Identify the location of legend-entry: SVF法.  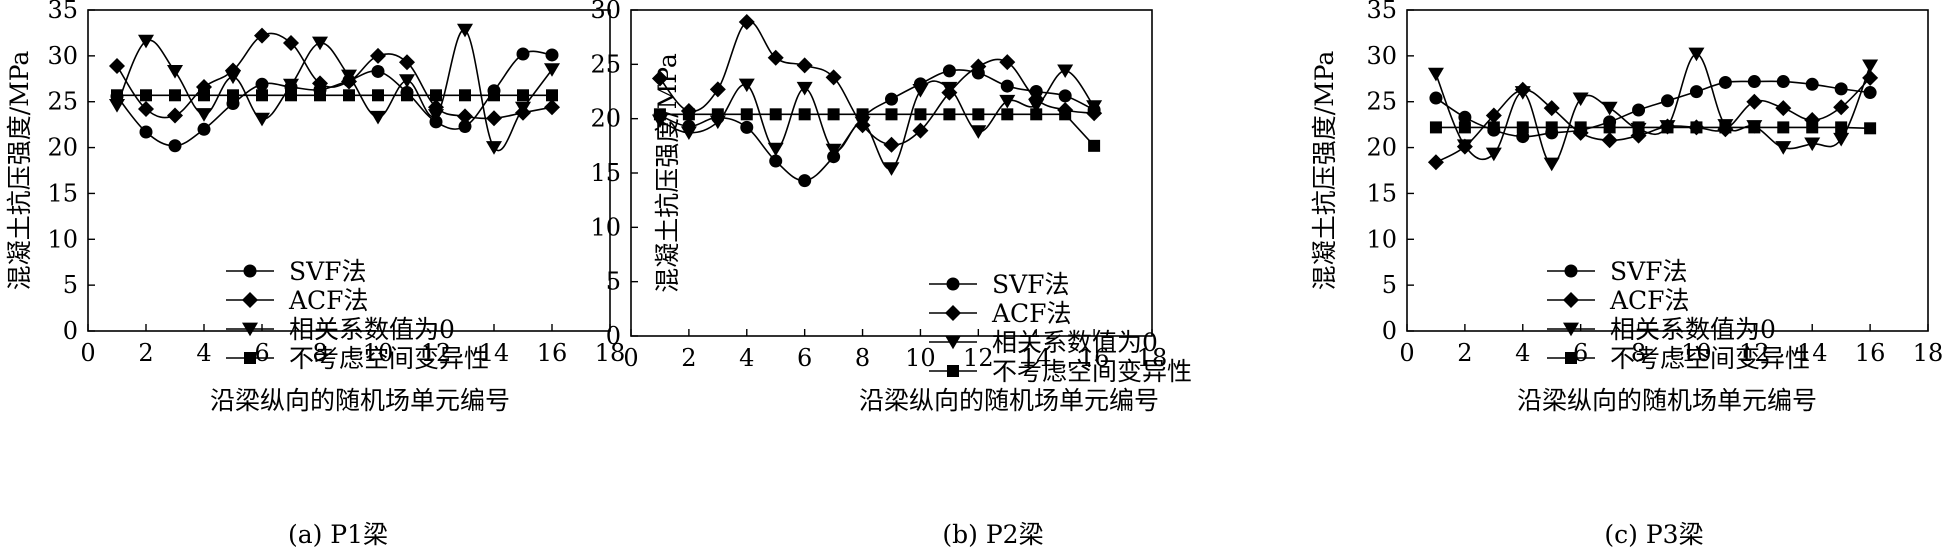
(296, 271).